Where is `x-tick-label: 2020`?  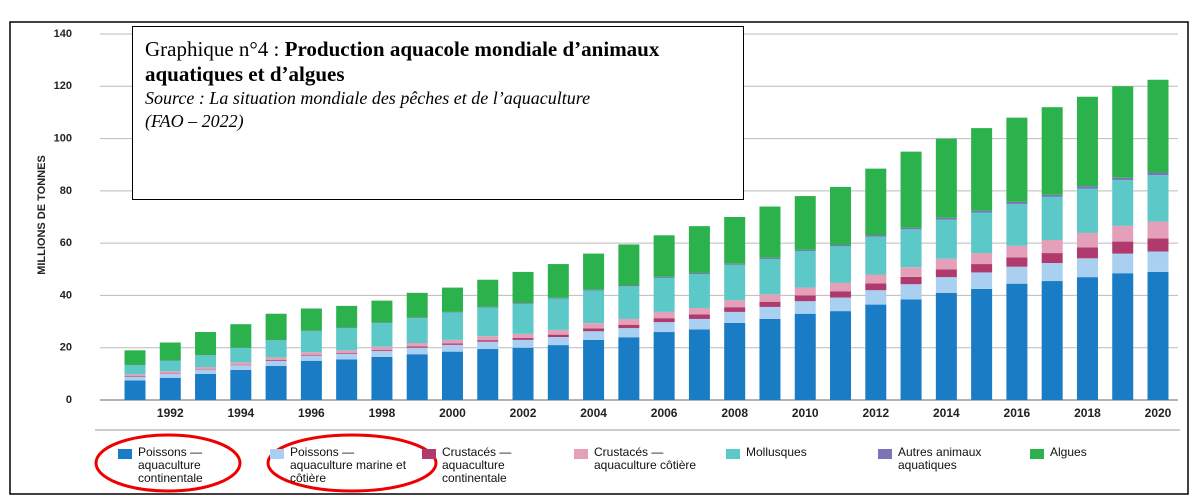 x-tick-label: 2020 is located at coordinates (1158, 413).